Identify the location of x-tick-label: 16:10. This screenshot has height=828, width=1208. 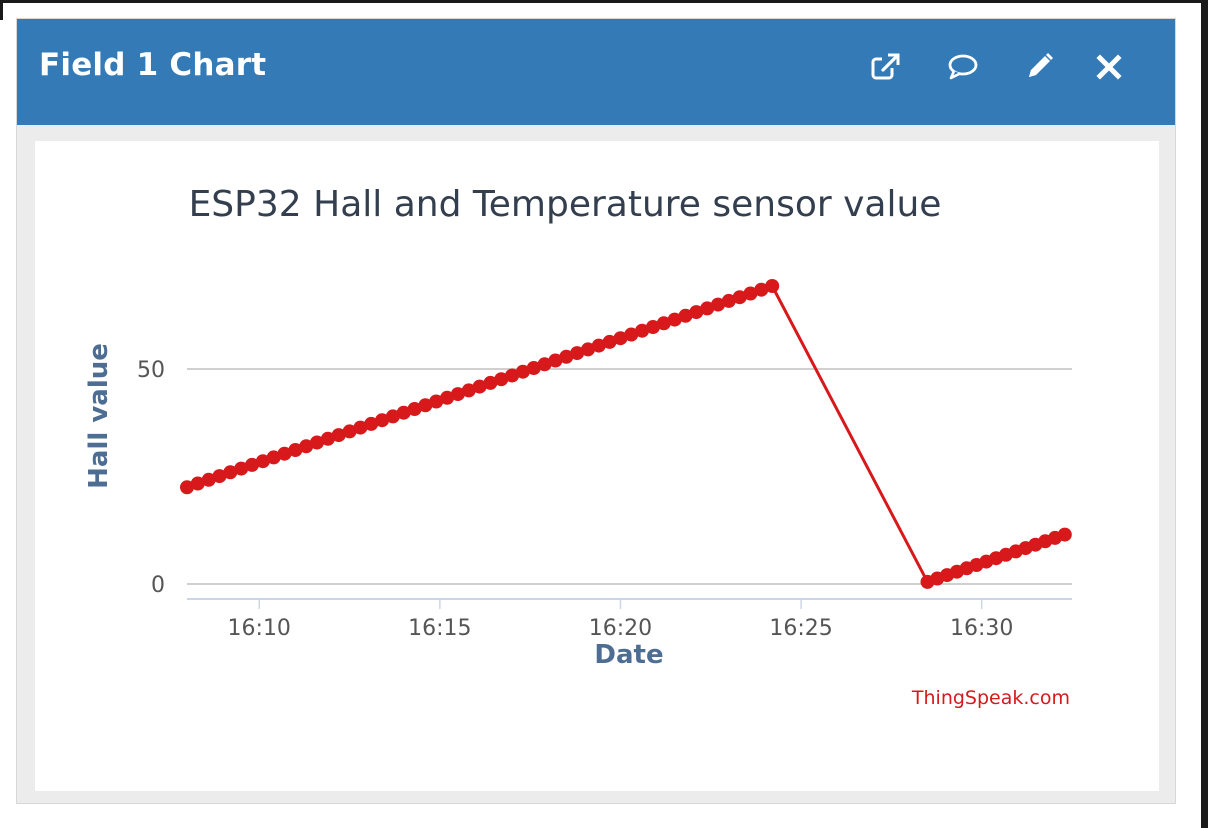
(259, 628).